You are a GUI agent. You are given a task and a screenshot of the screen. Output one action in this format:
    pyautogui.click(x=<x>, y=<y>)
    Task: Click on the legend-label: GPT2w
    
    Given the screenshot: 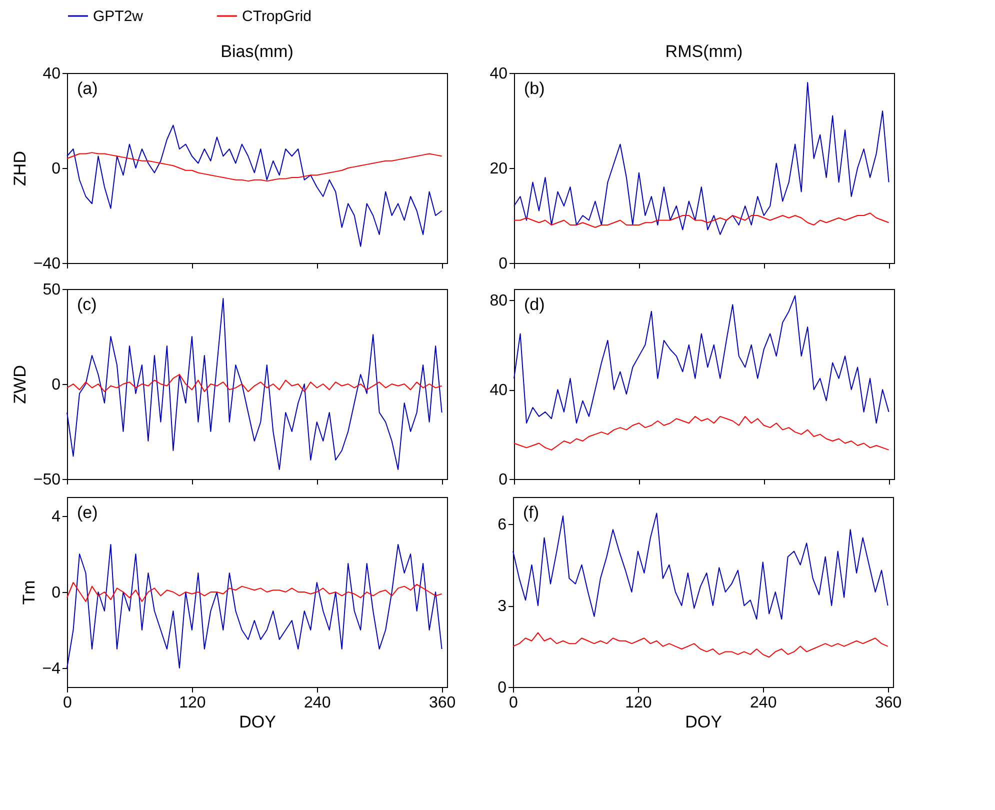 What is the action you would take?
    pyautogui.click(x=118, y=16)
    